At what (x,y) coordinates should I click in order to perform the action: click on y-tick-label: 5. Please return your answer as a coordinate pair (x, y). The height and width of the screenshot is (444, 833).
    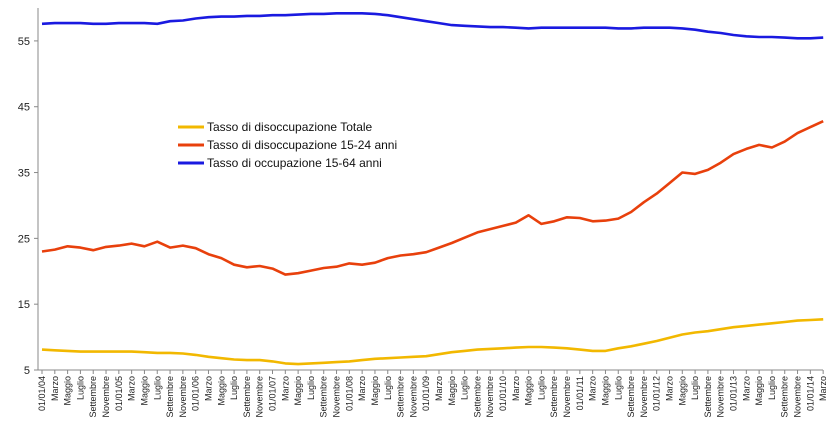
    Looking at the image, I should click on (27, 371).